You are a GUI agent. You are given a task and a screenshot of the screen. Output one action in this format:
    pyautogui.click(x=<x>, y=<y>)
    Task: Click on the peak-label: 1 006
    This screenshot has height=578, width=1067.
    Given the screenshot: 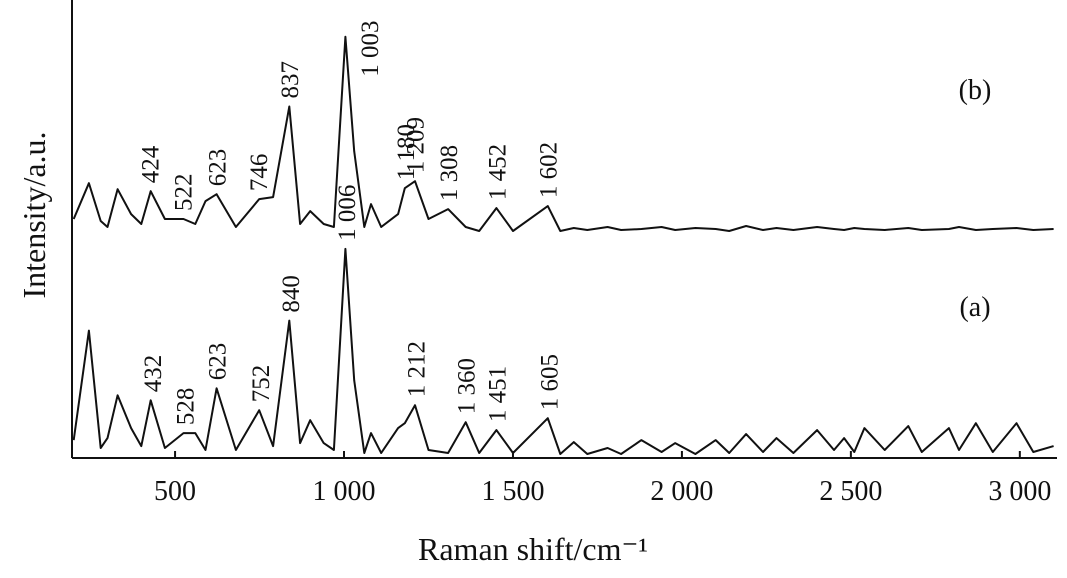 What is the action you would take?
    pyautogui.click(x=347, y=213)
    